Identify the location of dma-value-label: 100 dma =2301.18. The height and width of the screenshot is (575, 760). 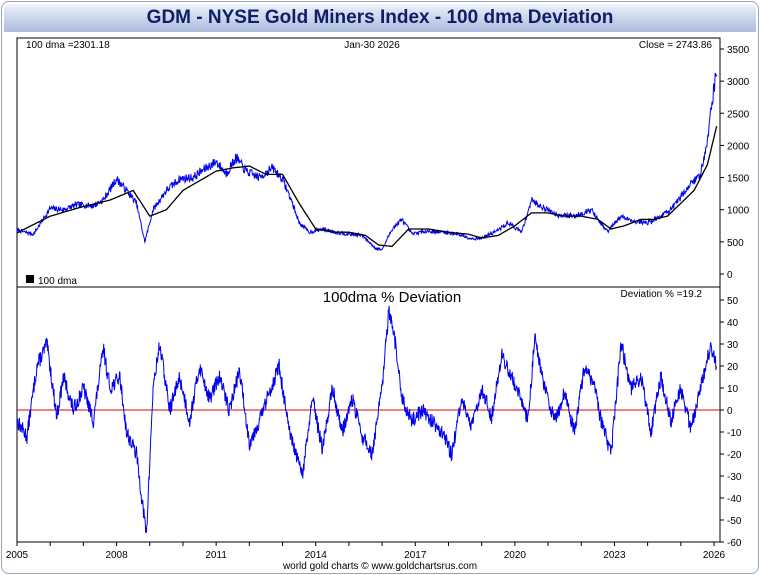
(68, 45).